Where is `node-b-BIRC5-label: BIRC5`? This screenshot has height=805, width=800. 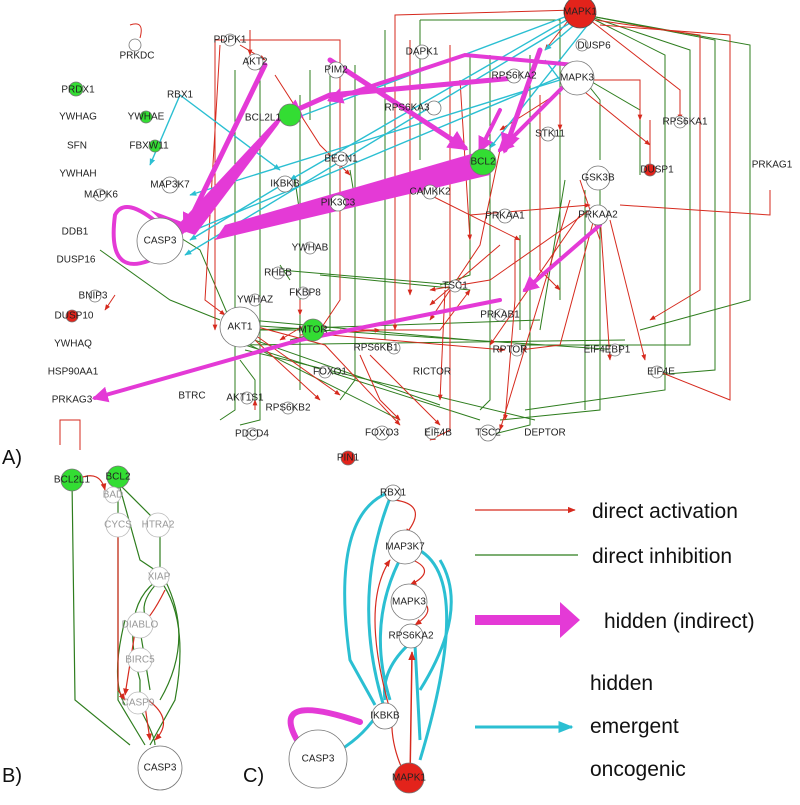
node-b-BIRC5-label: BIRC5 is located at coordinates (140, 660).